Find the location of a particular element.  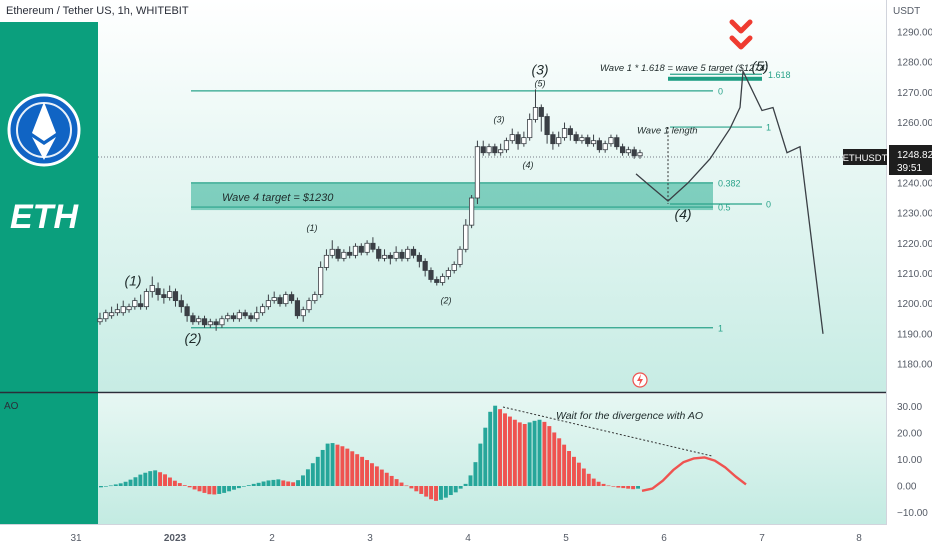

price-tick-label: 1240.00 is located at coordinates (914, 183).